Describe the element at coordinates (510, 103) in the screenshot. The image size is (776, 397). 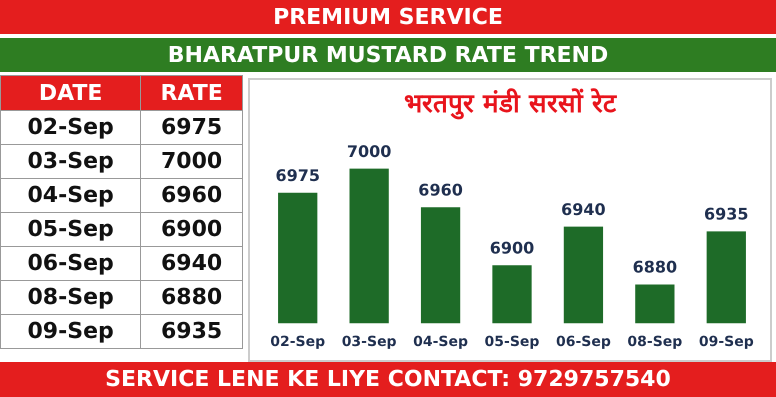
I see `chart-subtitle: भरतपुर मंडी सरसों रेट` at that location.